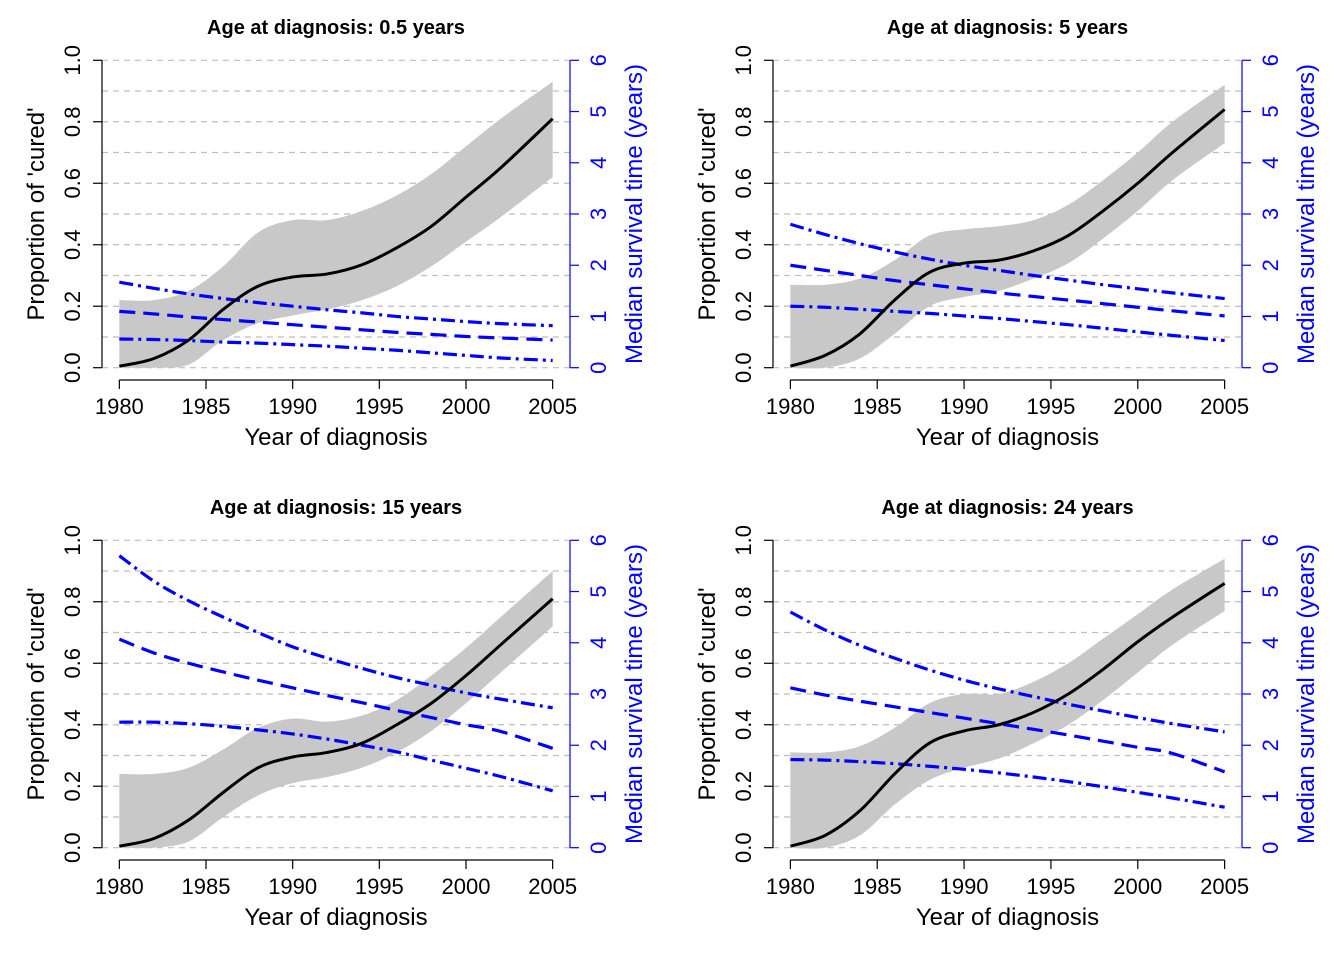 Image resolution: width=1344 pixels, height=960 pixels. I want to click on y-axis-label: Proportion of 'cured', so click(36, 693).